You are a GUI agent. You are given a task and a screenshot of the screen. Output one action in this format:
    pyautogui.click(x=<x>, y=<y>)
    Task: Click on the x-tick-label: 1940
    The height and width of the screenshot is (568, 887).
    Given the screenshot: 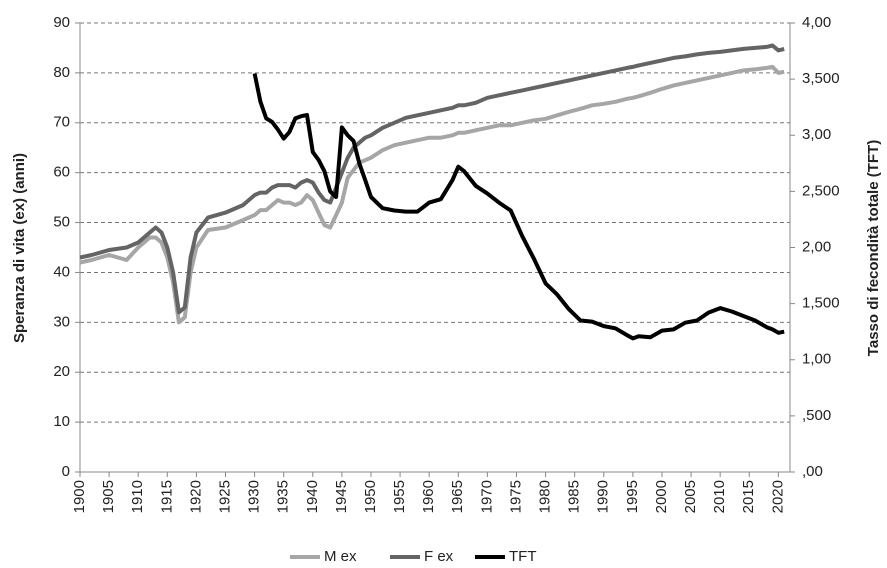 What is the action you would take?
    pyautogui.click(x=312, y=496)
    